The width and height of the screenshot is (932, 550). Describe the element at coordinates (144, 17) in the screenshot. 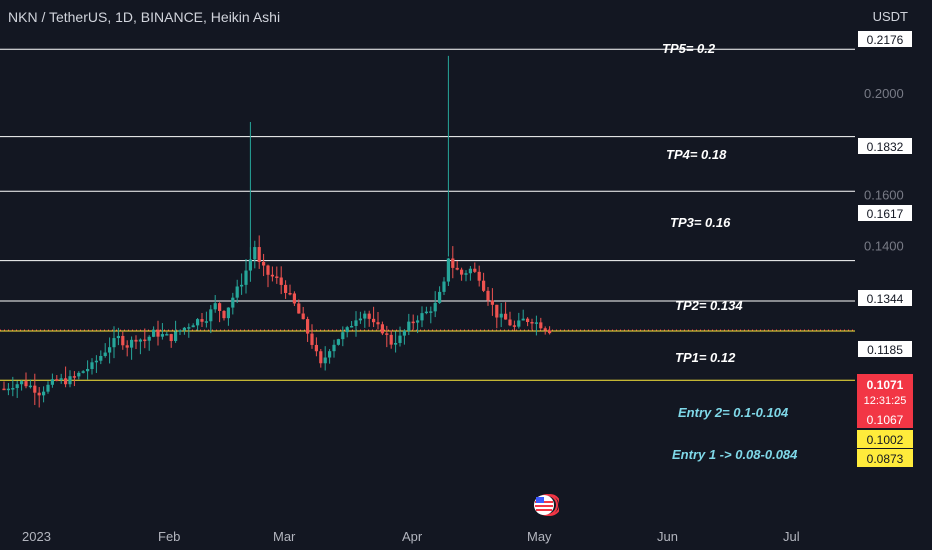

I see `chart-title: NKN / TetherUS, 1D, BINANCE, Heikin Ashi` at that location.